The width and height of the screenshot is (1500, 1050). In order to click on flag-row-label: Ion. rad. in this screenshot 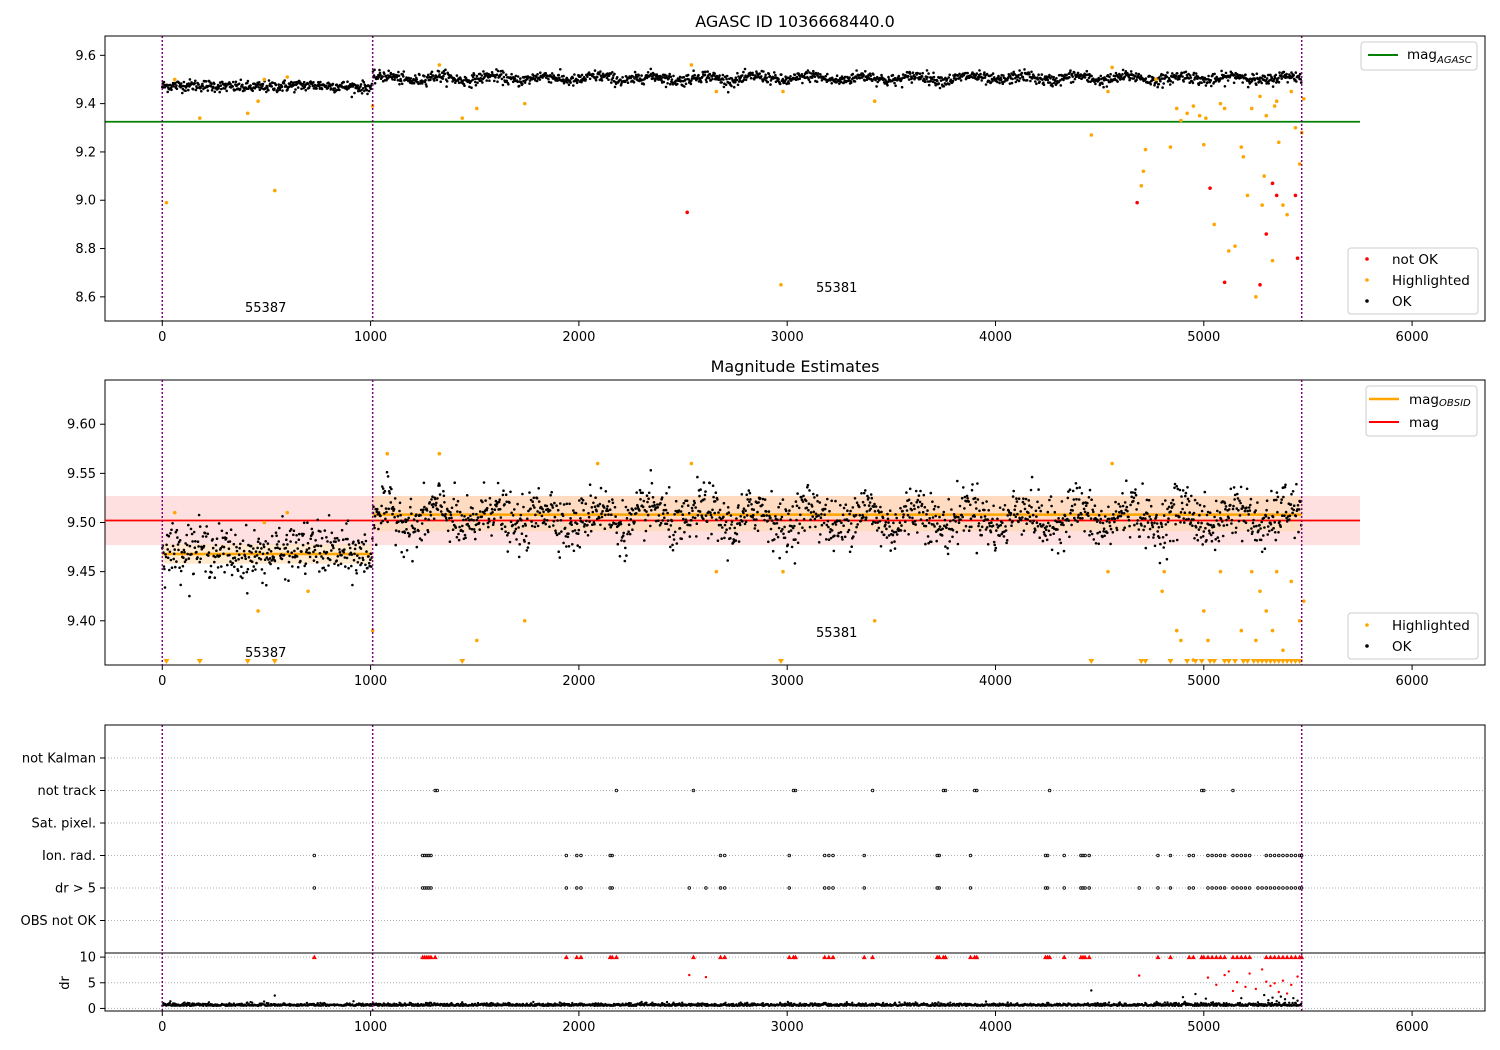, I will do `click(69, 856)`.